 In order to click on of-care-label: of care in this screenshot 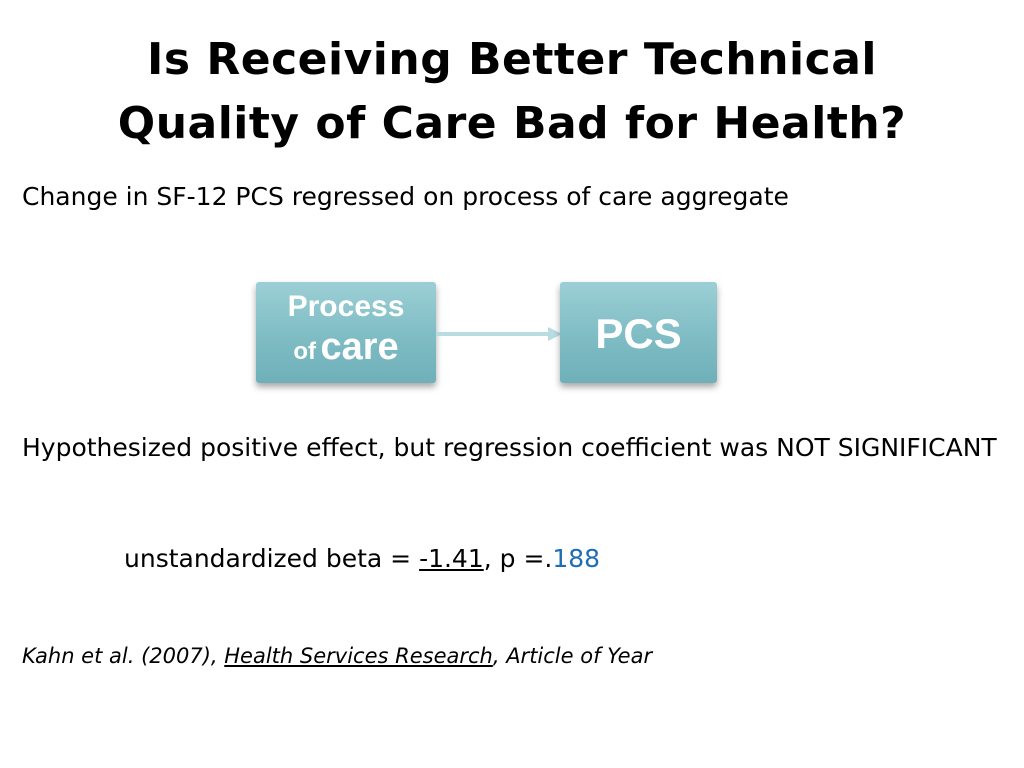, I will do `click(346, 351)`.